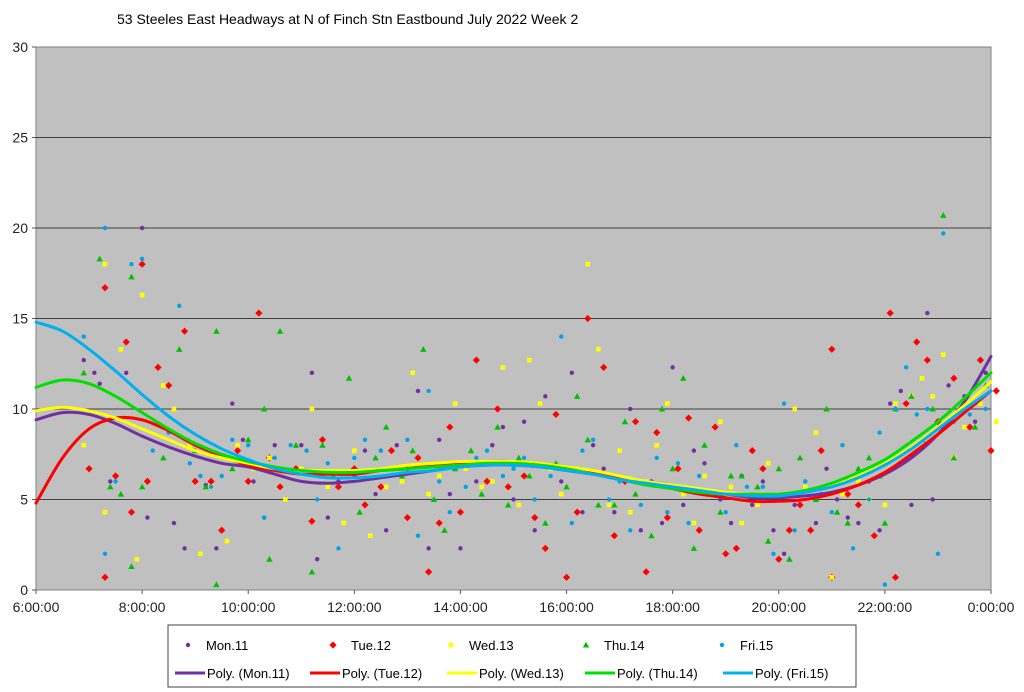  What do you see at coordinates (142, 607) in the screenshot?
I see `x-tick-label: 8:00:00` at bounding box center [142, 607].